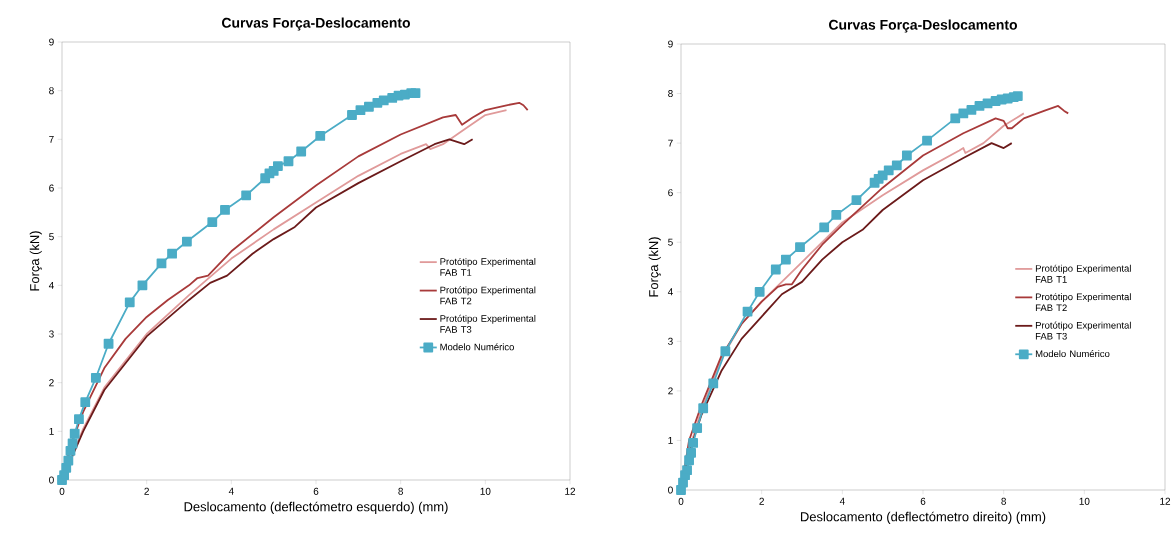 This screenshot has width=1171, height=541. Describe the element at coordinates (316, 507) in the screenshot. I see `x-axis-title: Deslocamento (deflectómetro esquerdo) (mm)` at that location.